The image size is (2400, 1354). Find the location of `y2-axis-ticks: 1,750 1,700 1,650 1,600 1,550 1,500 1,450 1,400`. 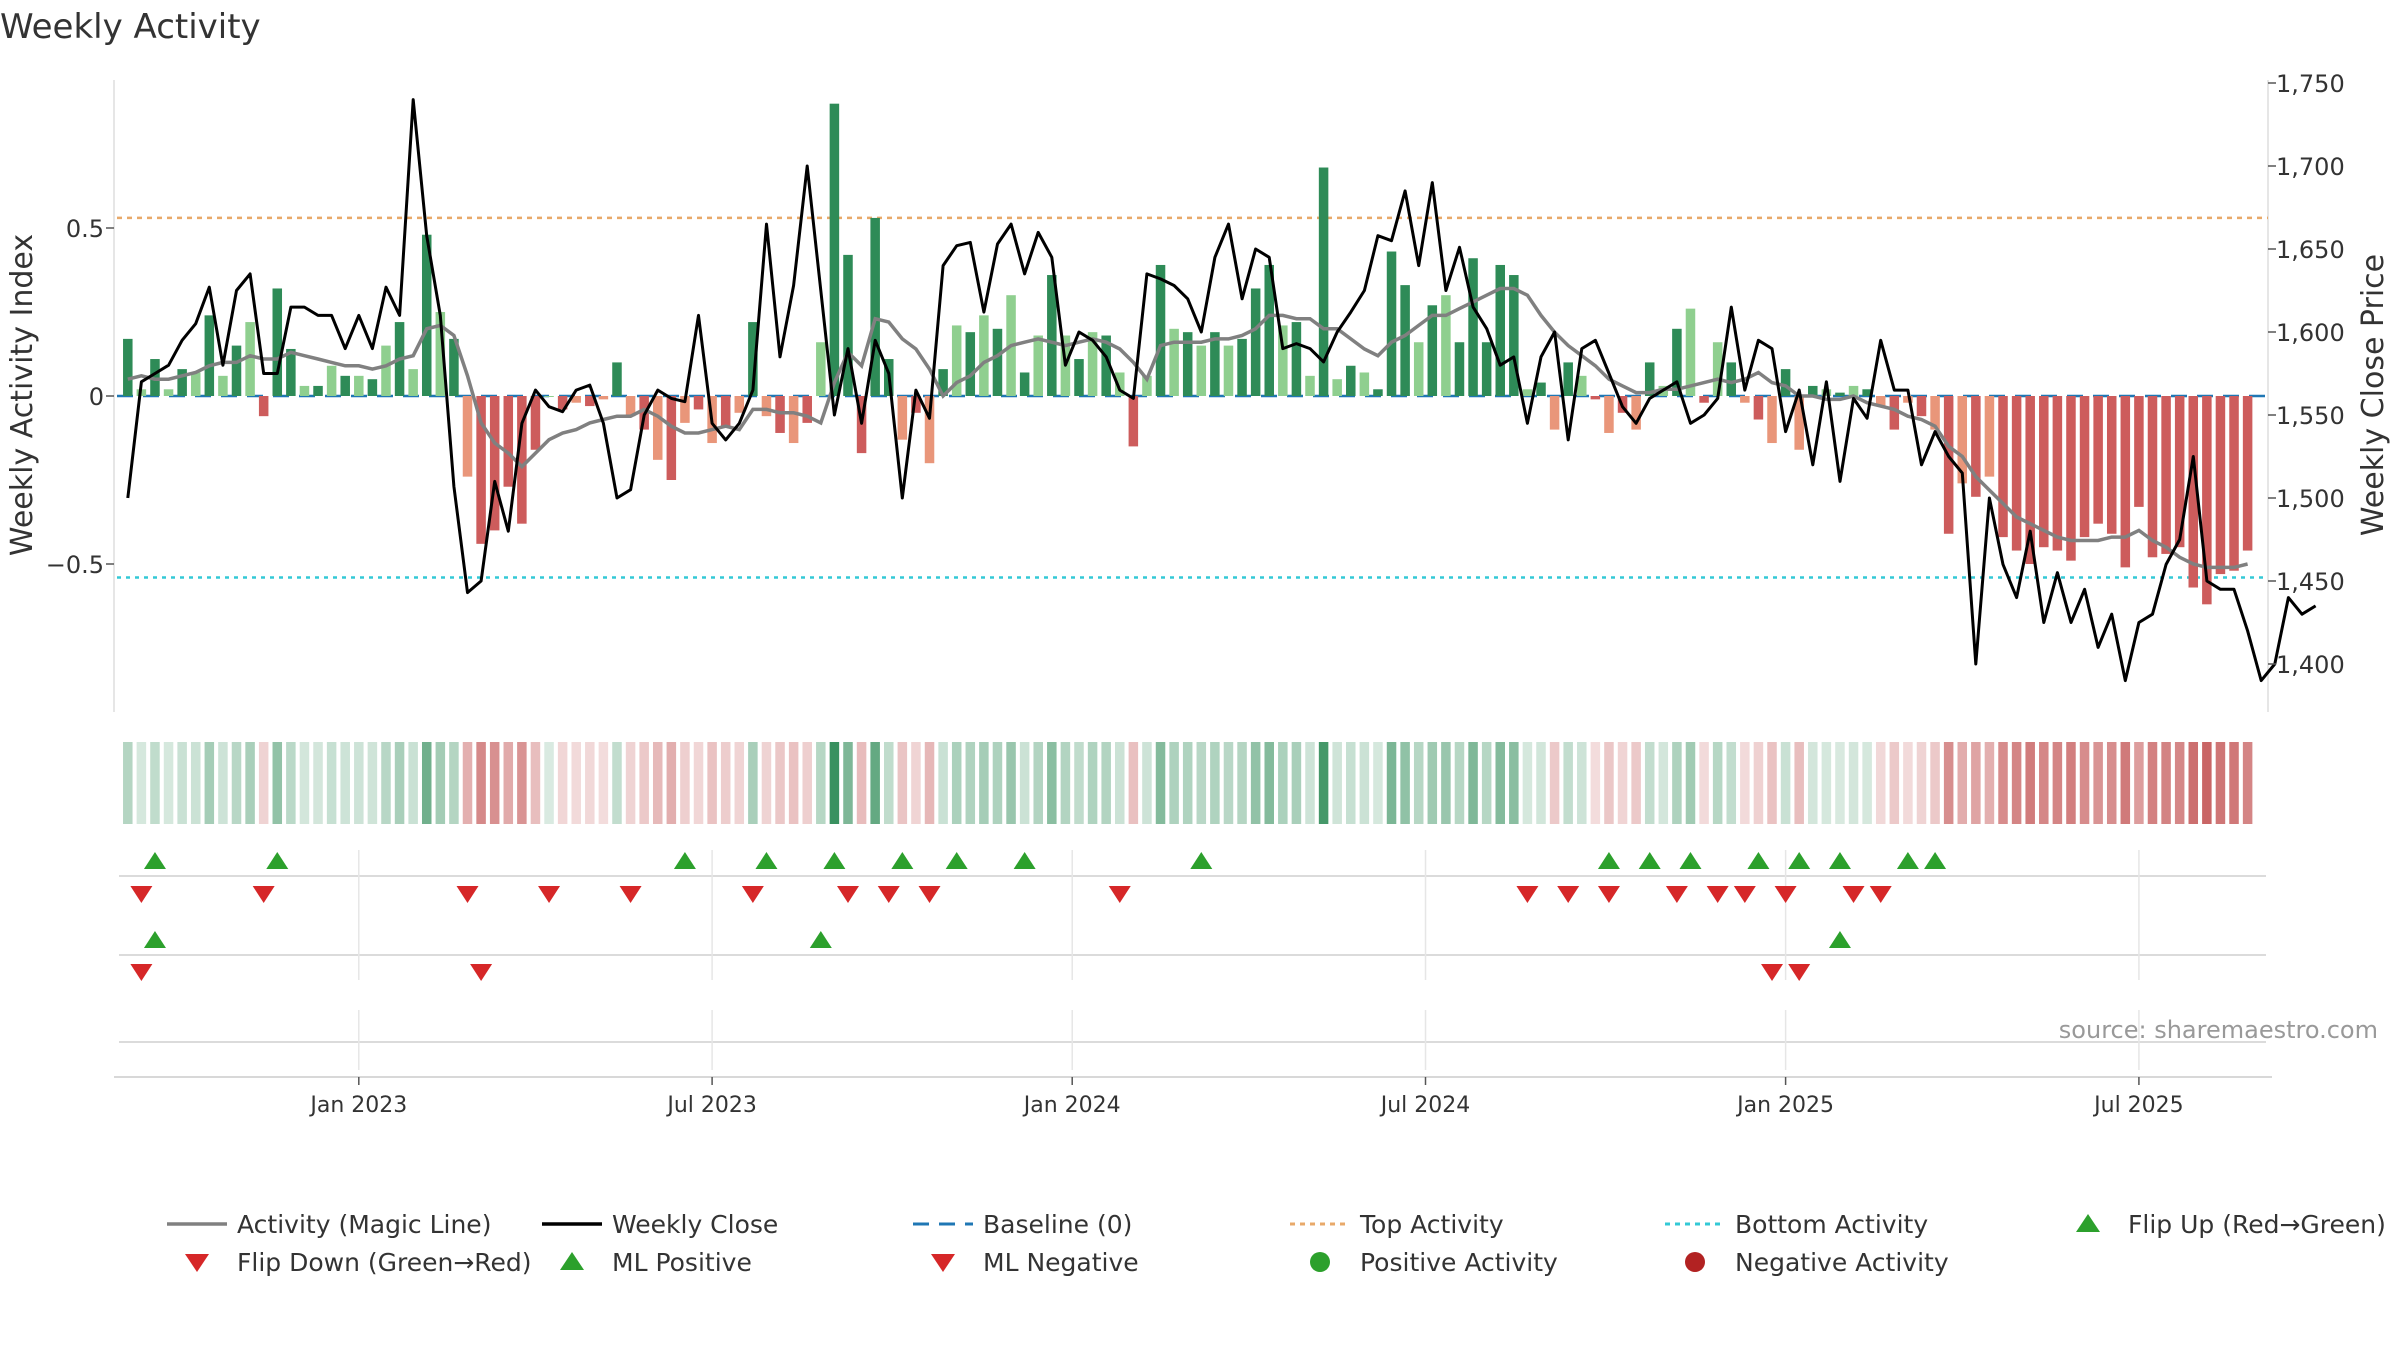

y2-axis-ticks: 1,750 1,700 1,650 1,600 1,550 1,500 1,450 1,400 is located at coordinates (2306, 374).